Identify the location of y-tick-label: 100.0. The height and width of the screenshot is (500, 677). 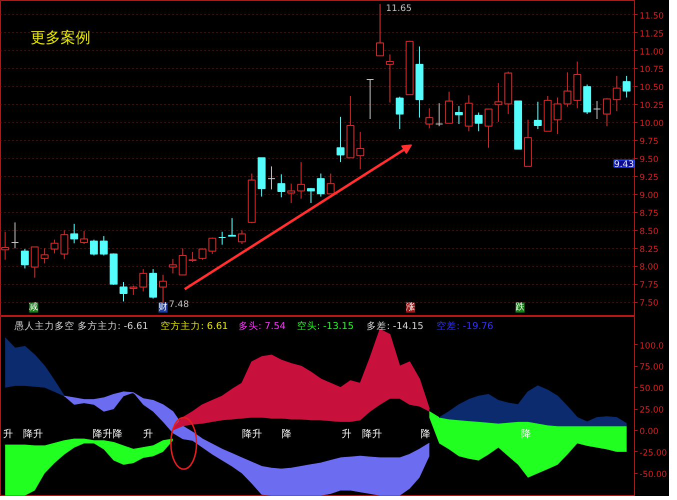
(652, 346).